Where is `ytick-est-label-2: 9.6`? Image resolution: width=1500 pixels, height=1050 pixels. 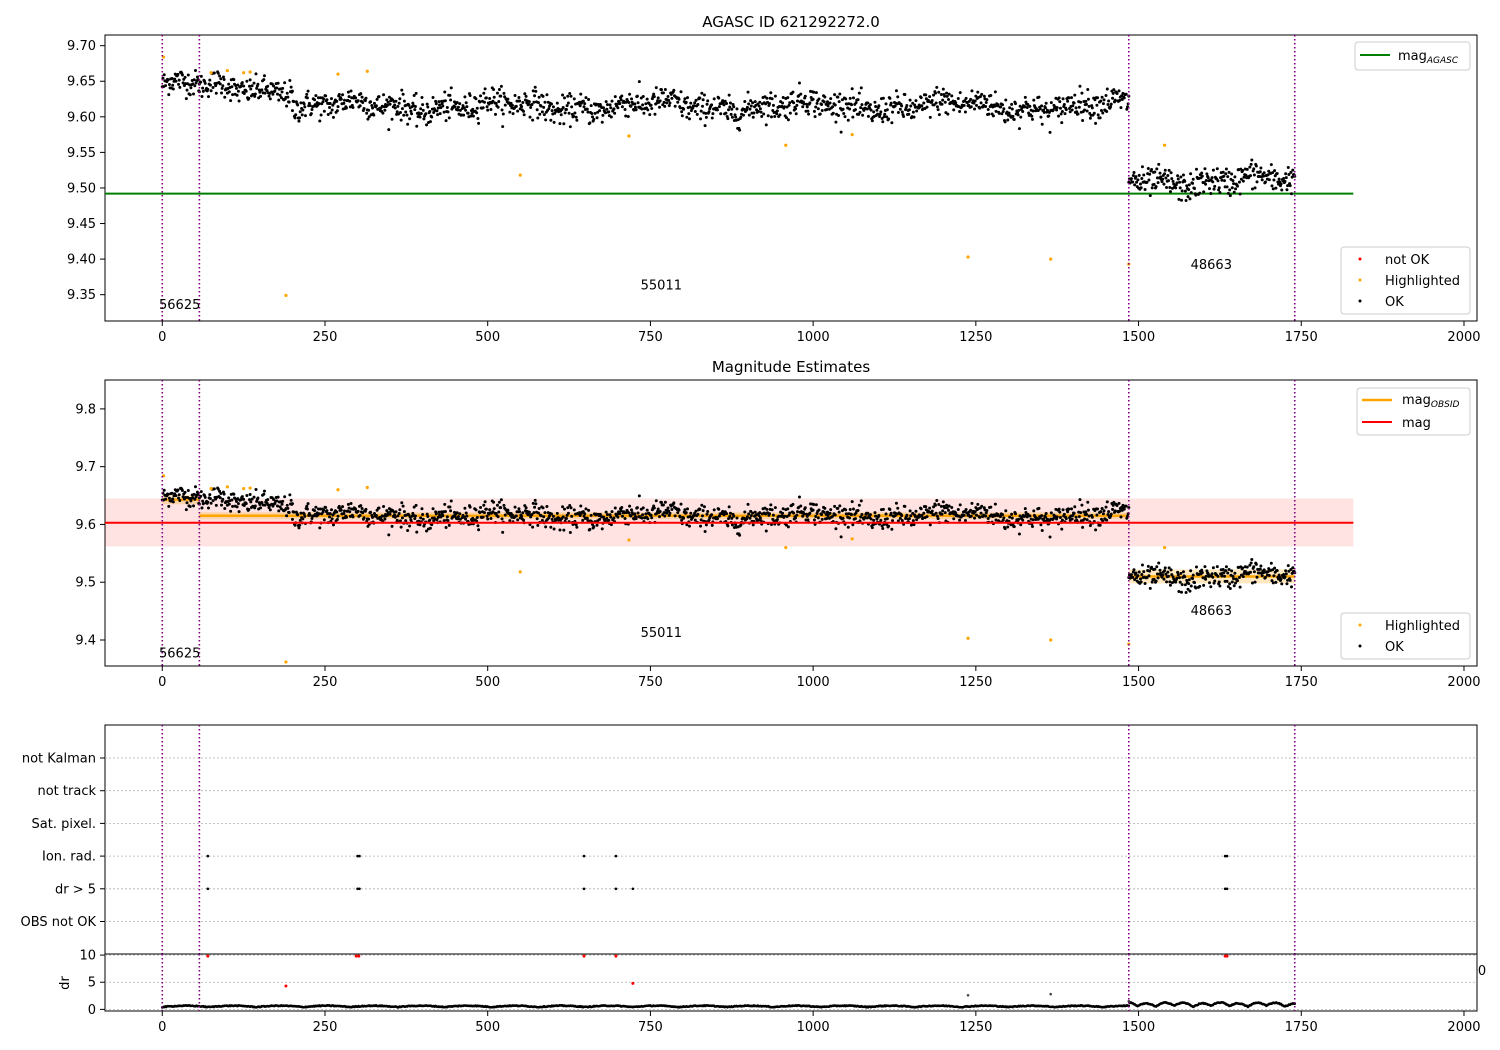
ytick-est-label-2: 9.6 is located at coordinates (85, 525).